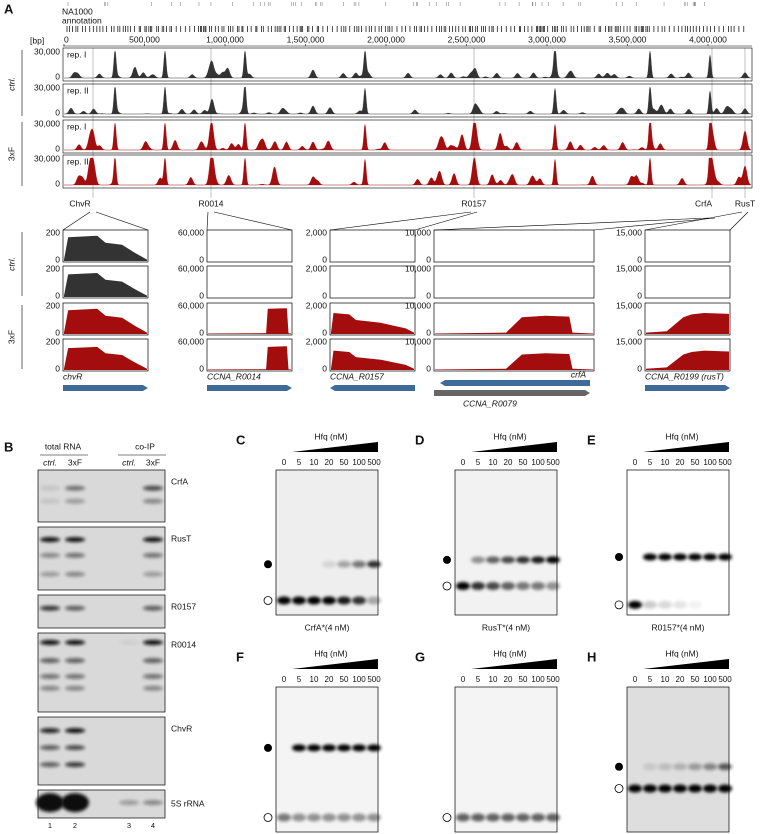  What do you see at coordinates (357, 376) in the screenshot?
I see `locus-label: CCNA_R0157` at bounding box center [357, 376].